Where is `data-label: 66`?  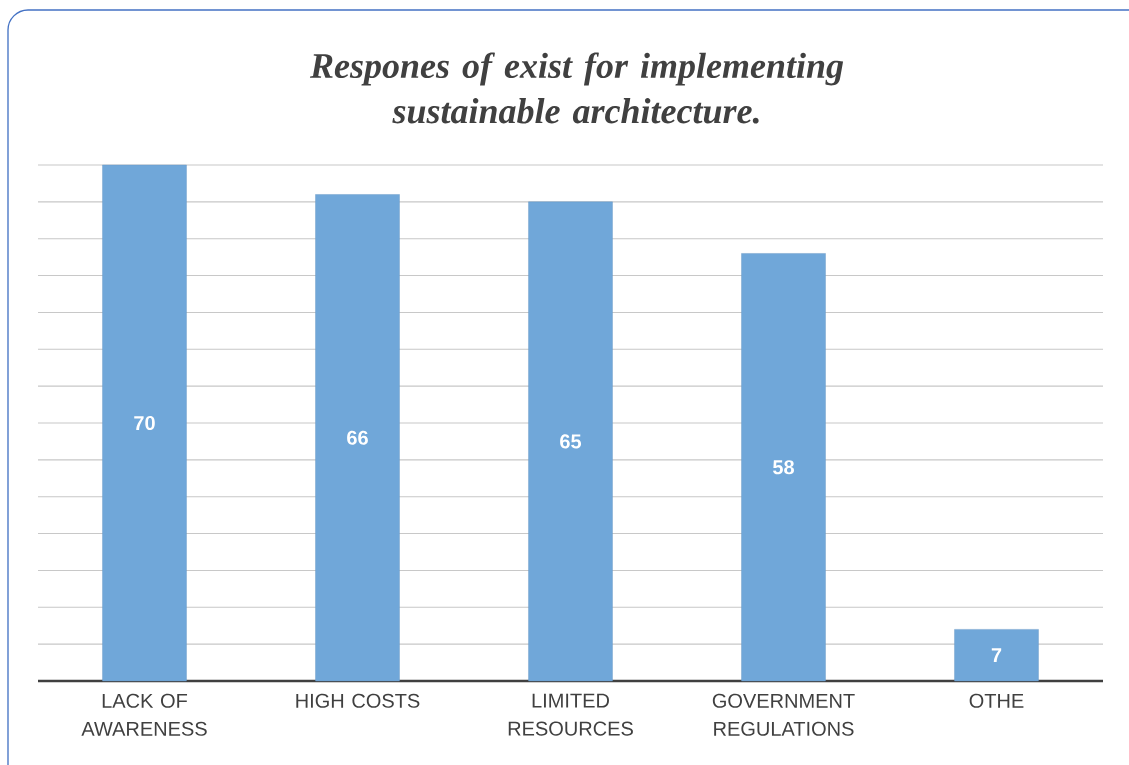
data-label: 66 is located at coordinates (357, 437).